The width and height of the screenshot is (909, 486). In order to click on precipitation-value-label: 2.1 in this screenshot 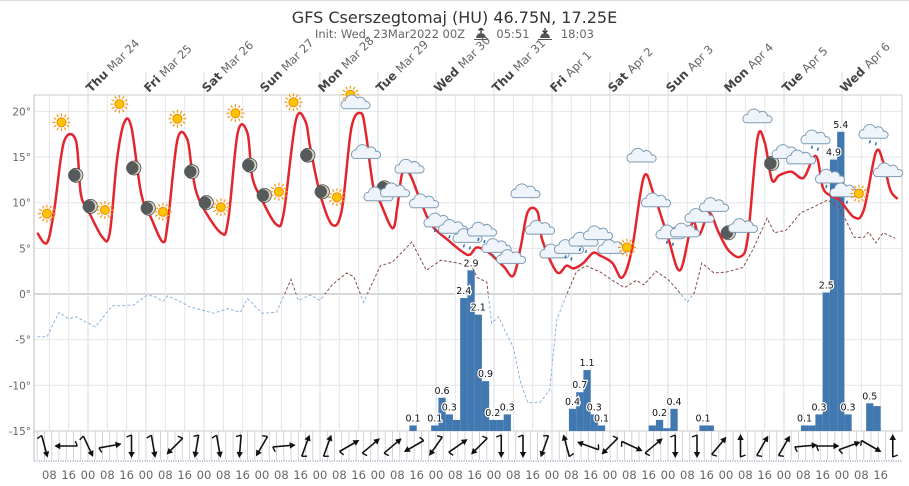, I will do `click(478, 308)`.